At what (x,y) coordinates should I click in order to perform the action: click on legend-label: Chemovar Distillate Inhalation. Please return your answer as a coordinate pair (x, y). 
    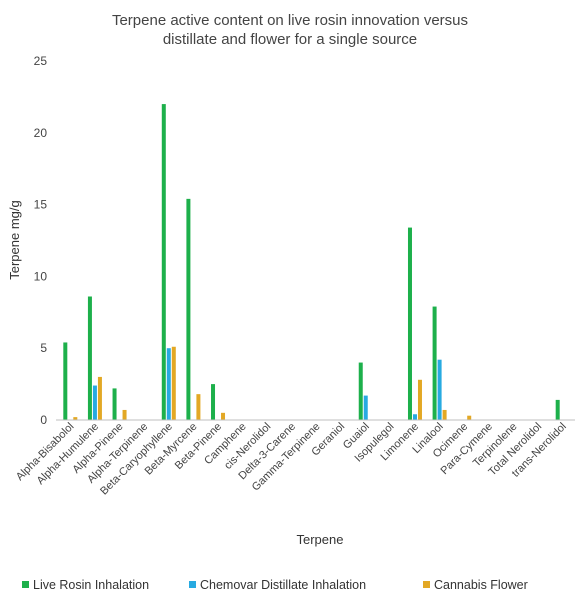
    Looking at the image, I should click on (283, 585).